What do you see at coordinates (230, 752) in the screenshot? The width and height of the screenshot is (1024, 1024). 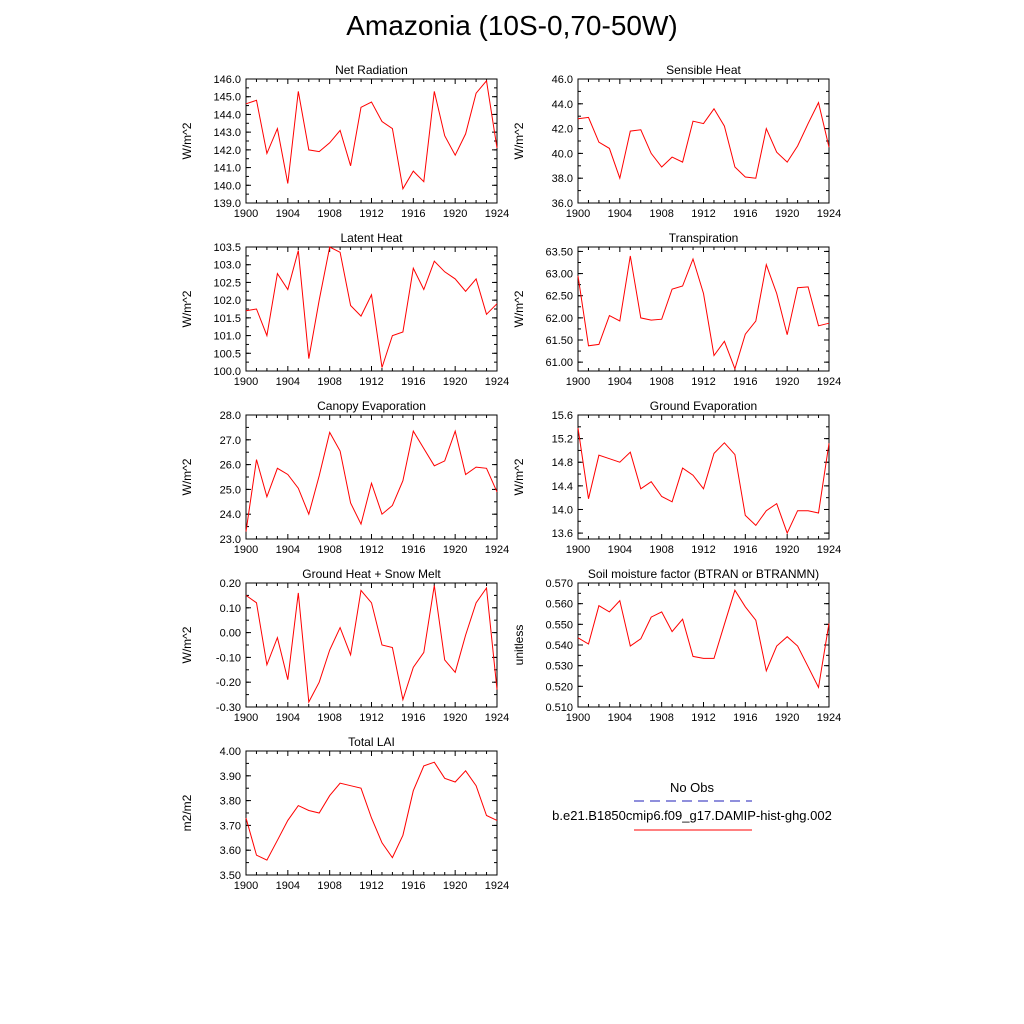 I see `y-tick-label: 4.00` at bounding box center [230, 752].